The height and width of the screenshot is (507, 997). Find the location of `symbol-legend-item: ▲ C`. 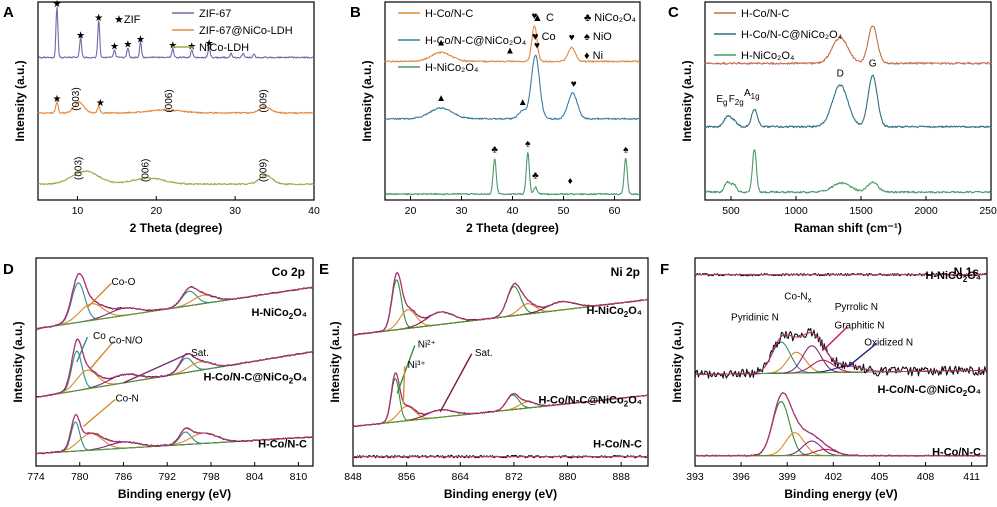

symbol-legend-item: ▲ C is located at coordinates (543, 18).